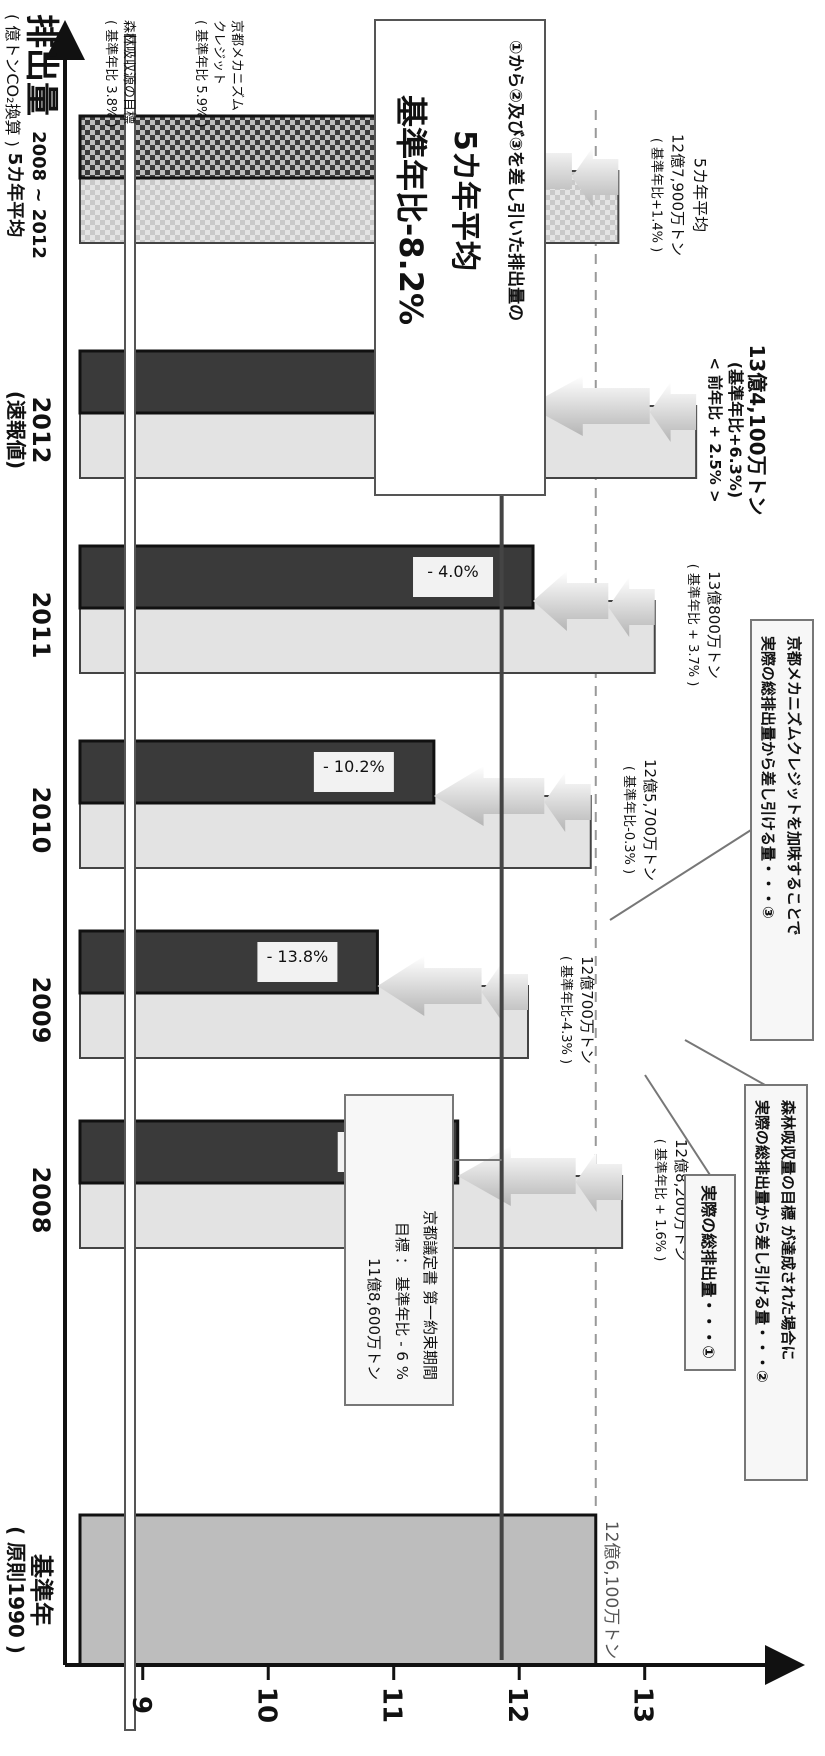  What do you see at coordinates (15, 195) in the screenshot?
I see `category-sublabel: 5カ年平均` at bounding box center [15, 195].